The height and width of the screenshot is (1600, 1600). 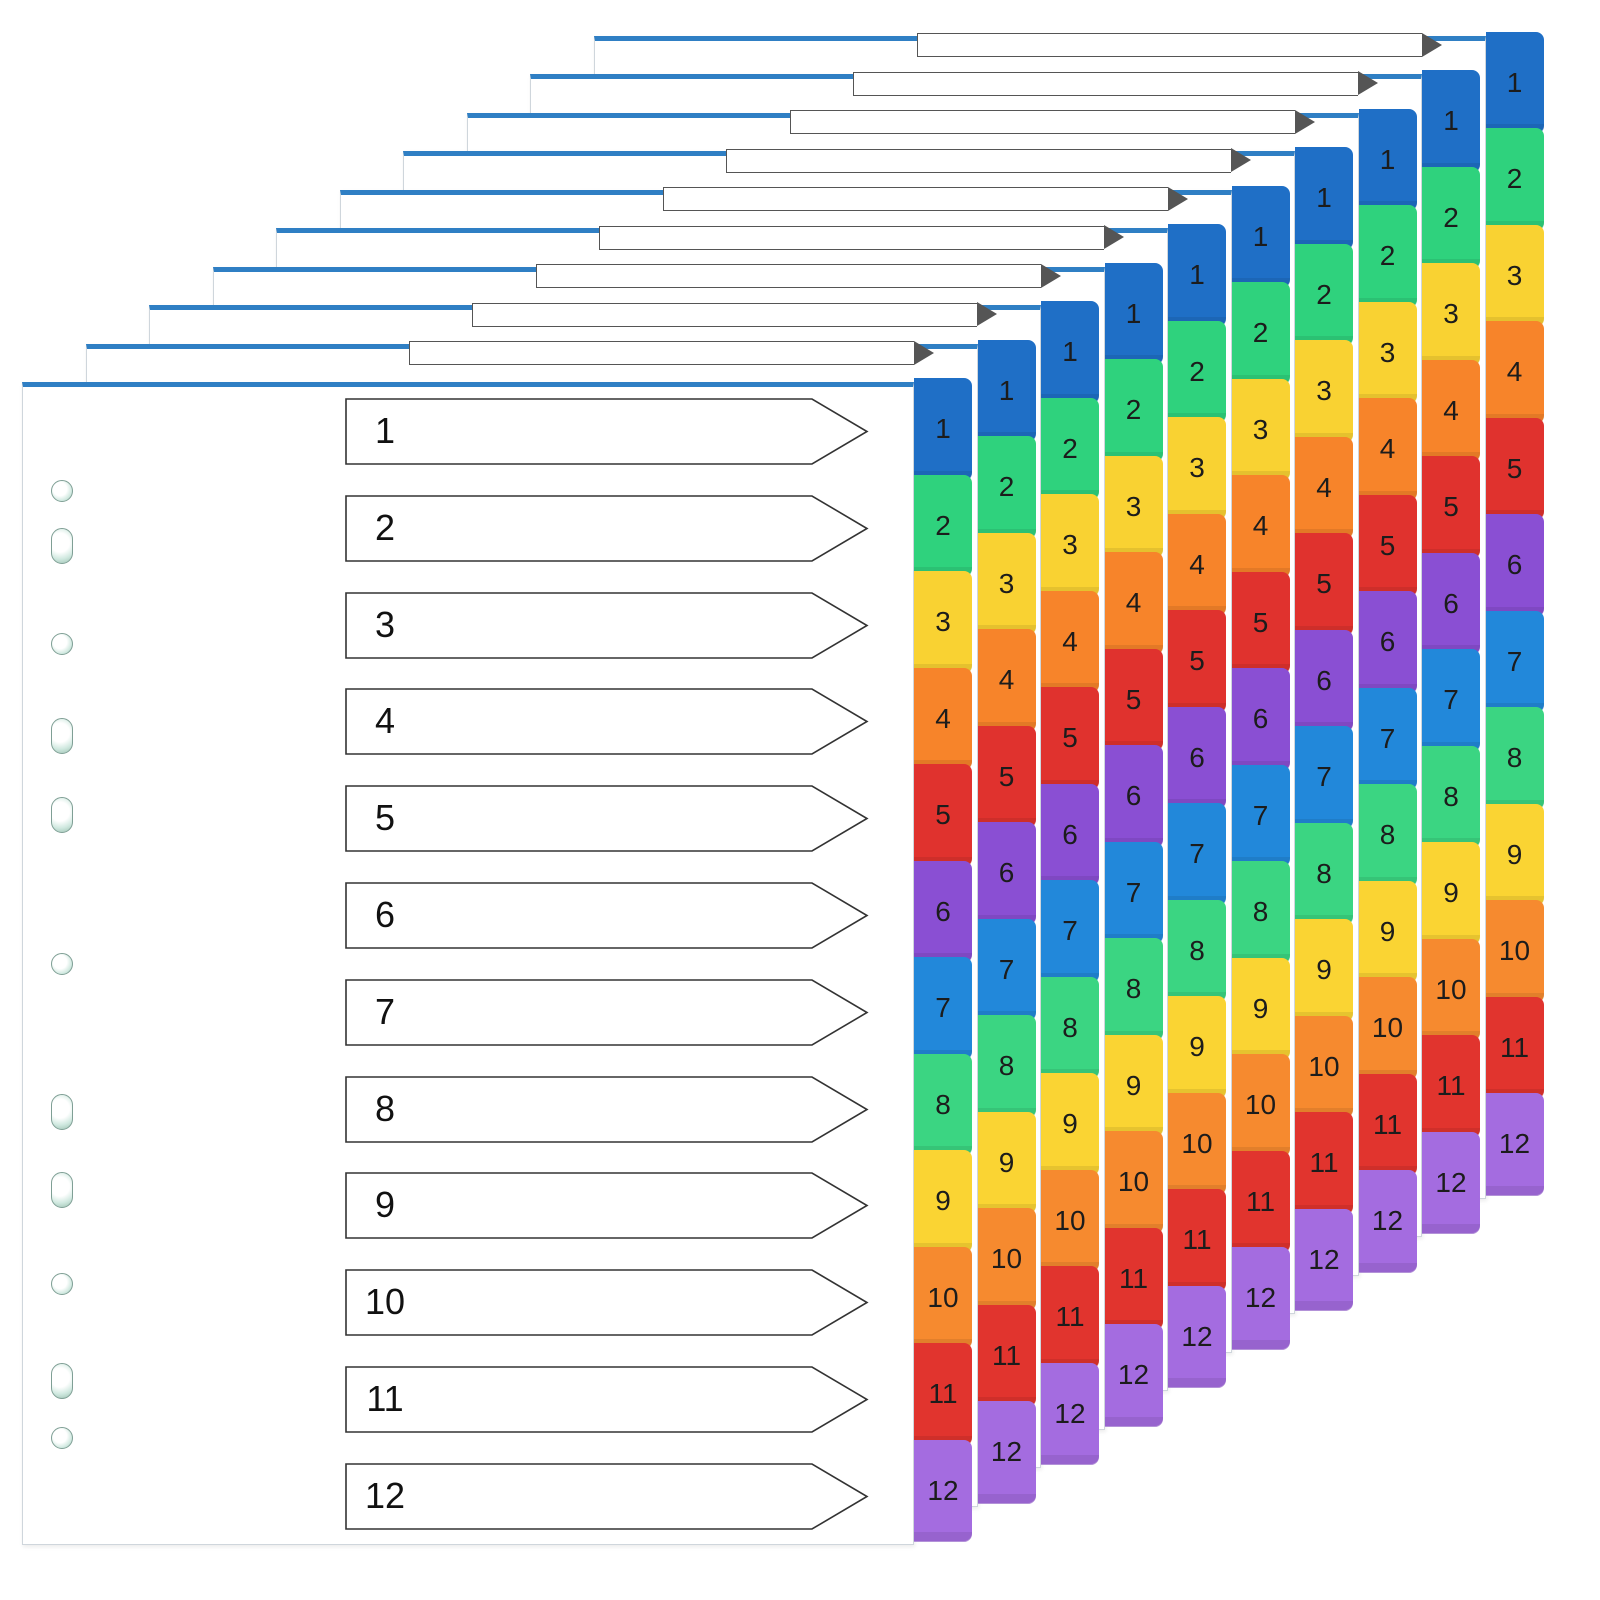 What do you see at coordinates (607, 431) in the screenshot?
I see `label-row-1: 1` at bounding box center [607, 431].